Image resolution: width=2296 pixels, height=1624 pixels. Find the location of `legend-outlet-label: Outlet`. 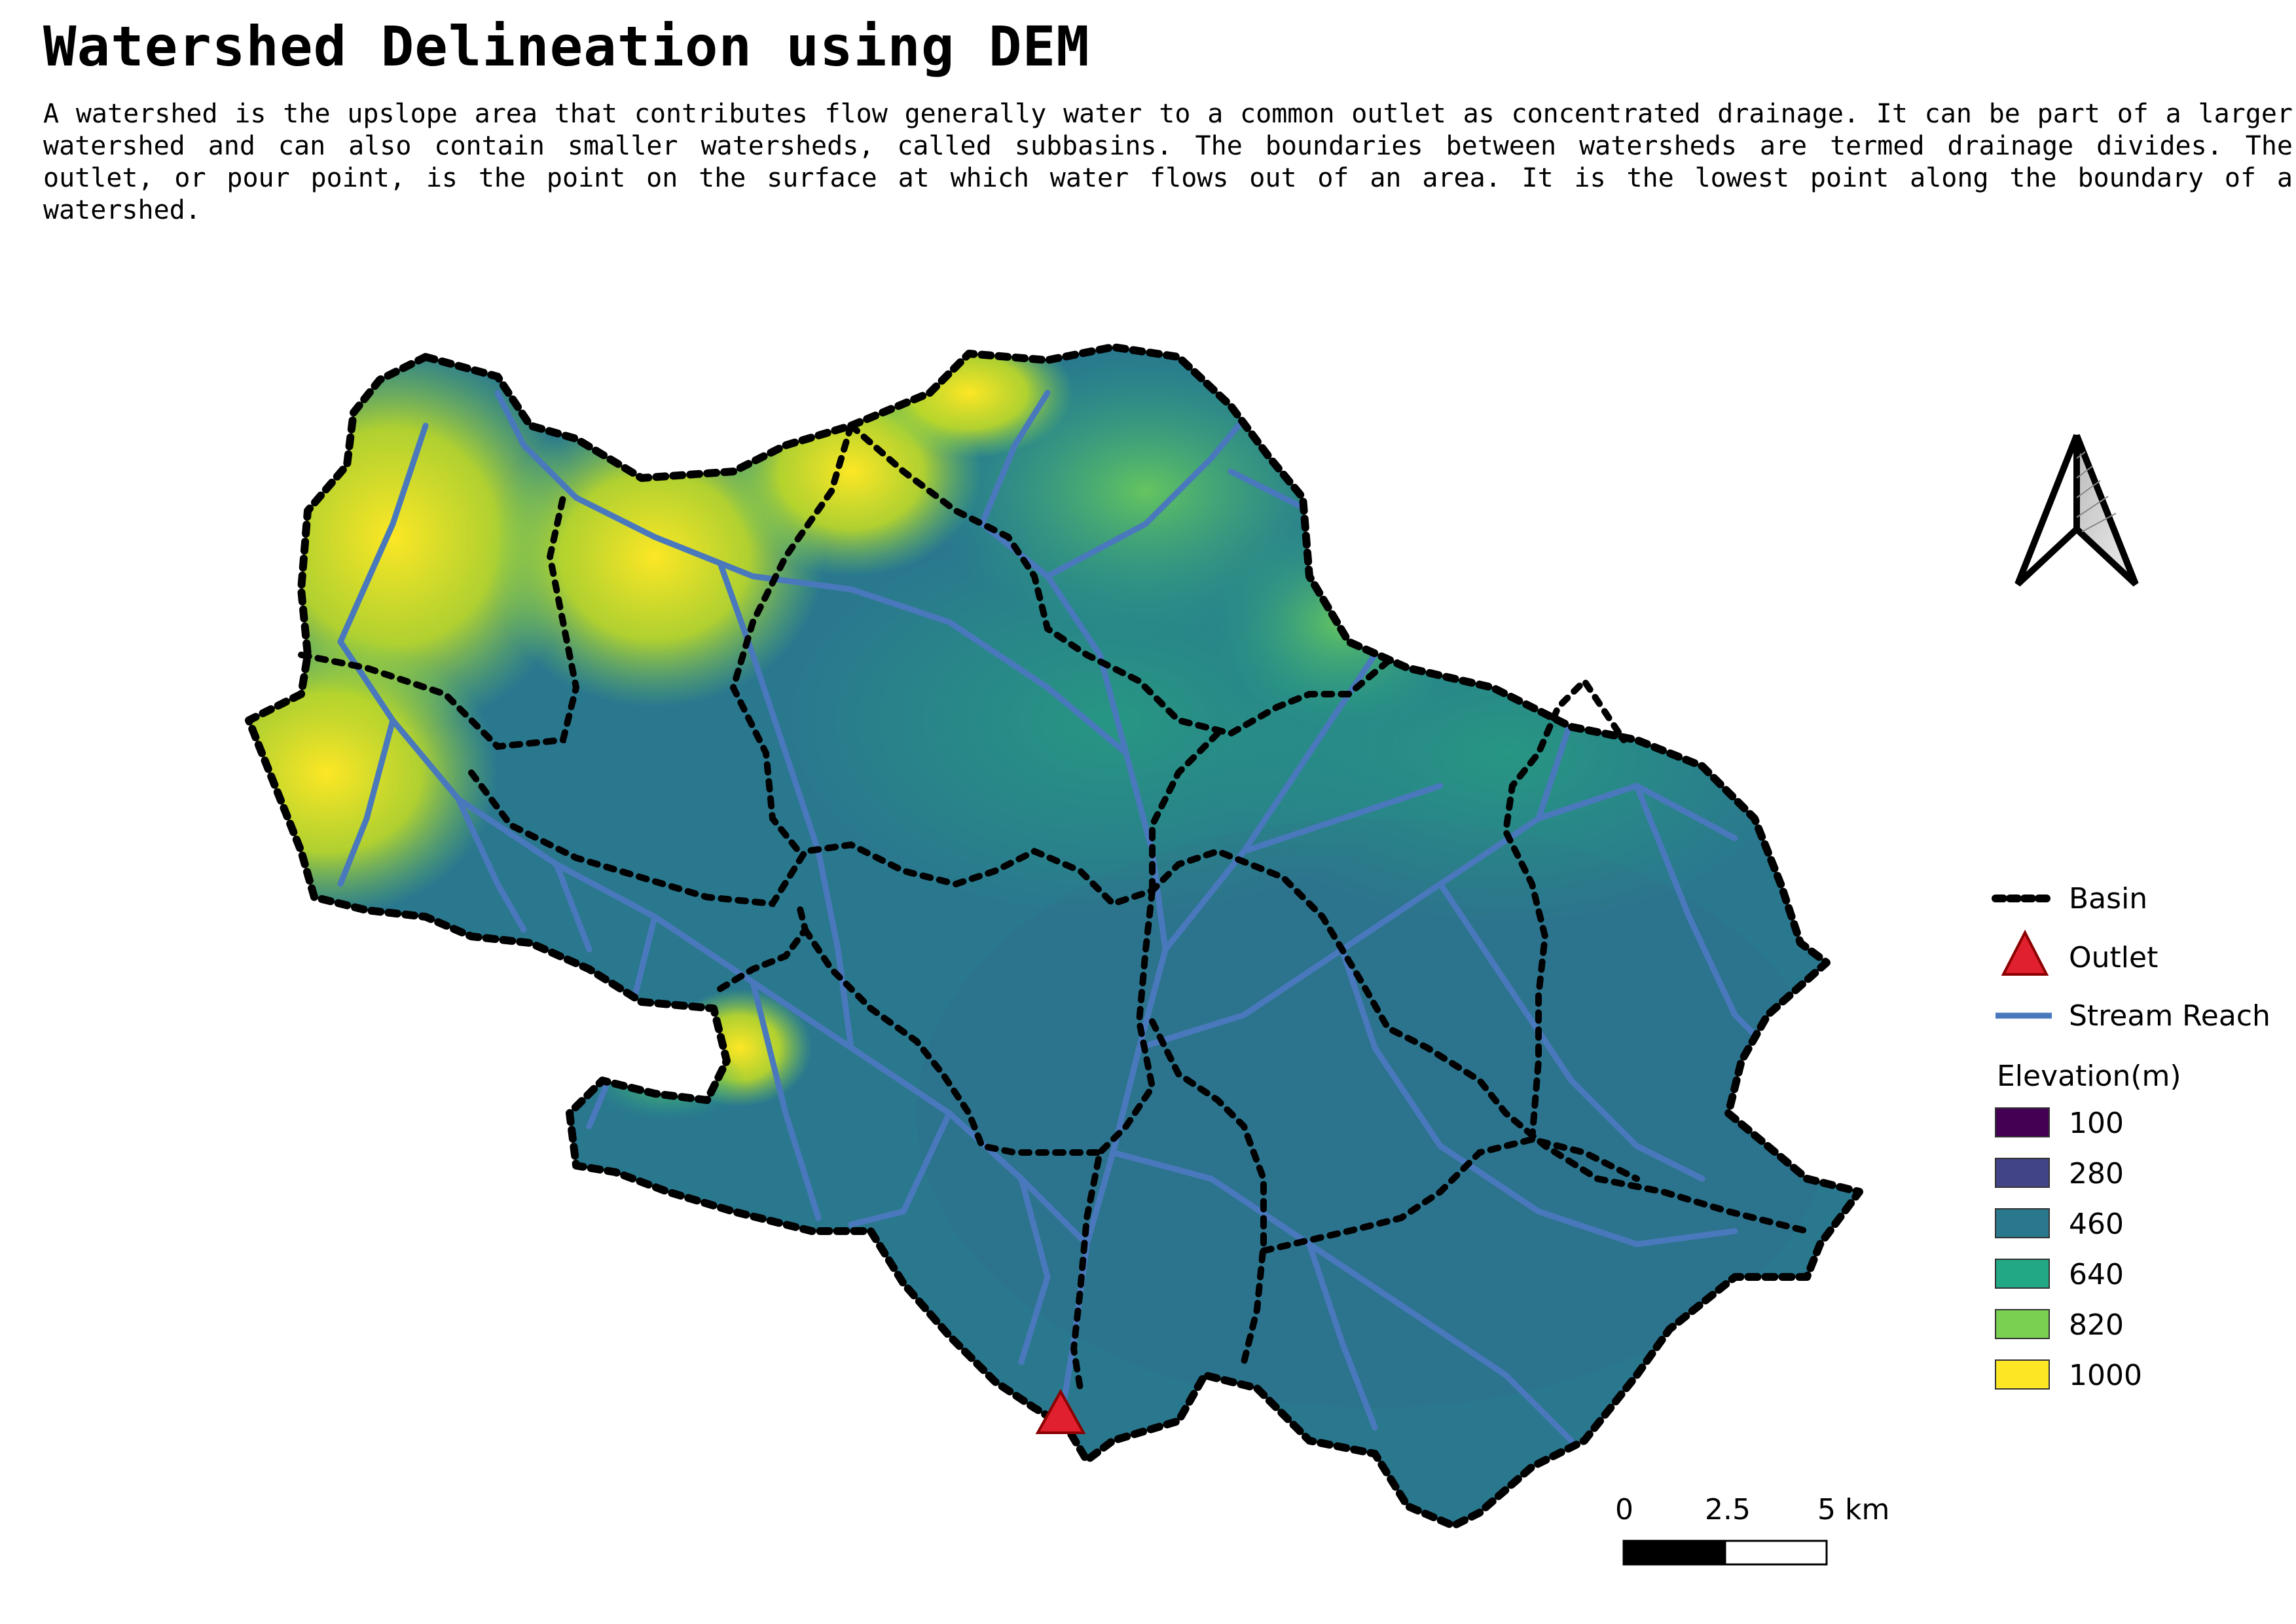

legend-outlet-label: Outlet is located at coordinates (2113, 957).